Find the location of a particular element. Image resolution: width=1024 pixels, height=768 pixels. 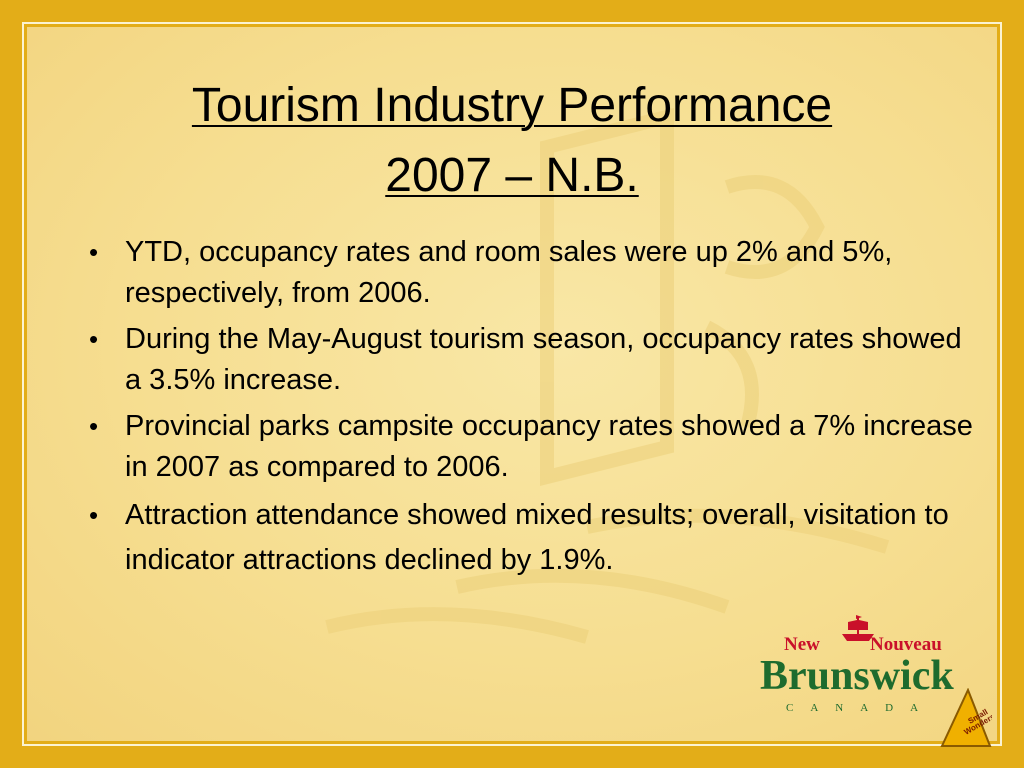

ship-icon is located at coordinates (858, 628).